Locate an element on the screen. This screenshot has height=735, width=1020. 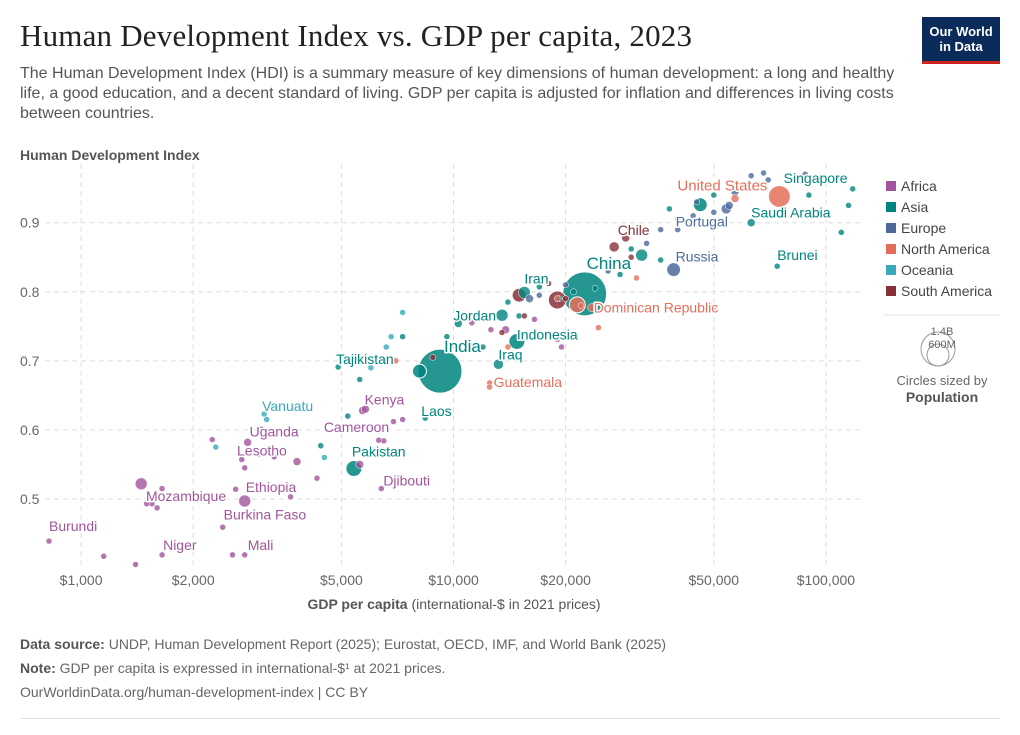
legend-swatch-africa is located at coordinates (891, 186).